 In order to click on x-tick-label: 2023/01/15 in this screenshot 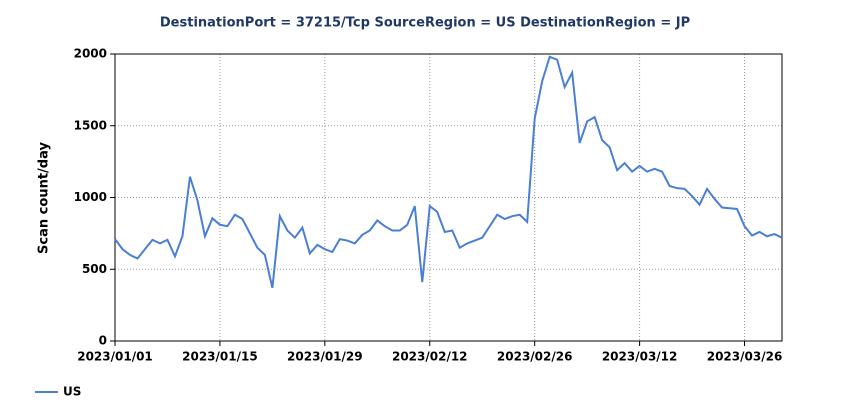, I will do `click(220, 357)`.